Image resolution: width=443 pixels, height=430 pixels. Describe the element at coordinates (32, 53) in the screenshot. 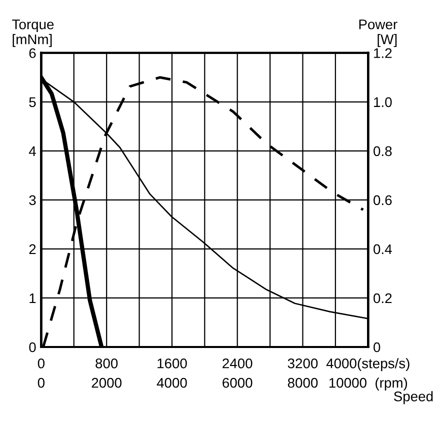

I see `y-tick-label: 6` at that location.